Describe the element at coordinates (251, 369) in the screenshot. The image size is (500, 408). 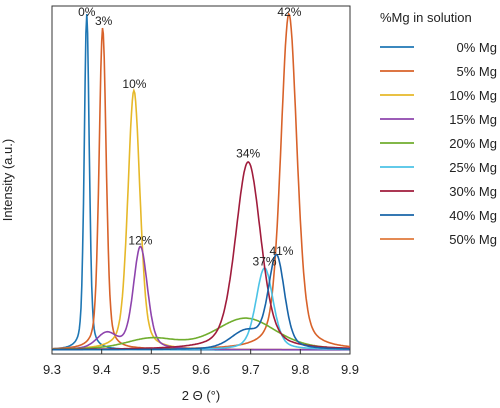
I see `x-tick-label: 9.7` at that location.